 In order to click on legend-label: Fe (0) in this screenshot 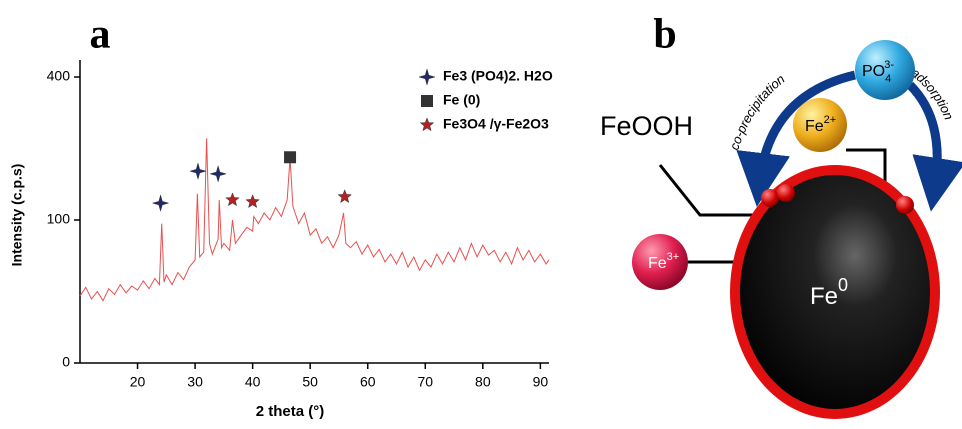, I will do `click(461, 100)`.